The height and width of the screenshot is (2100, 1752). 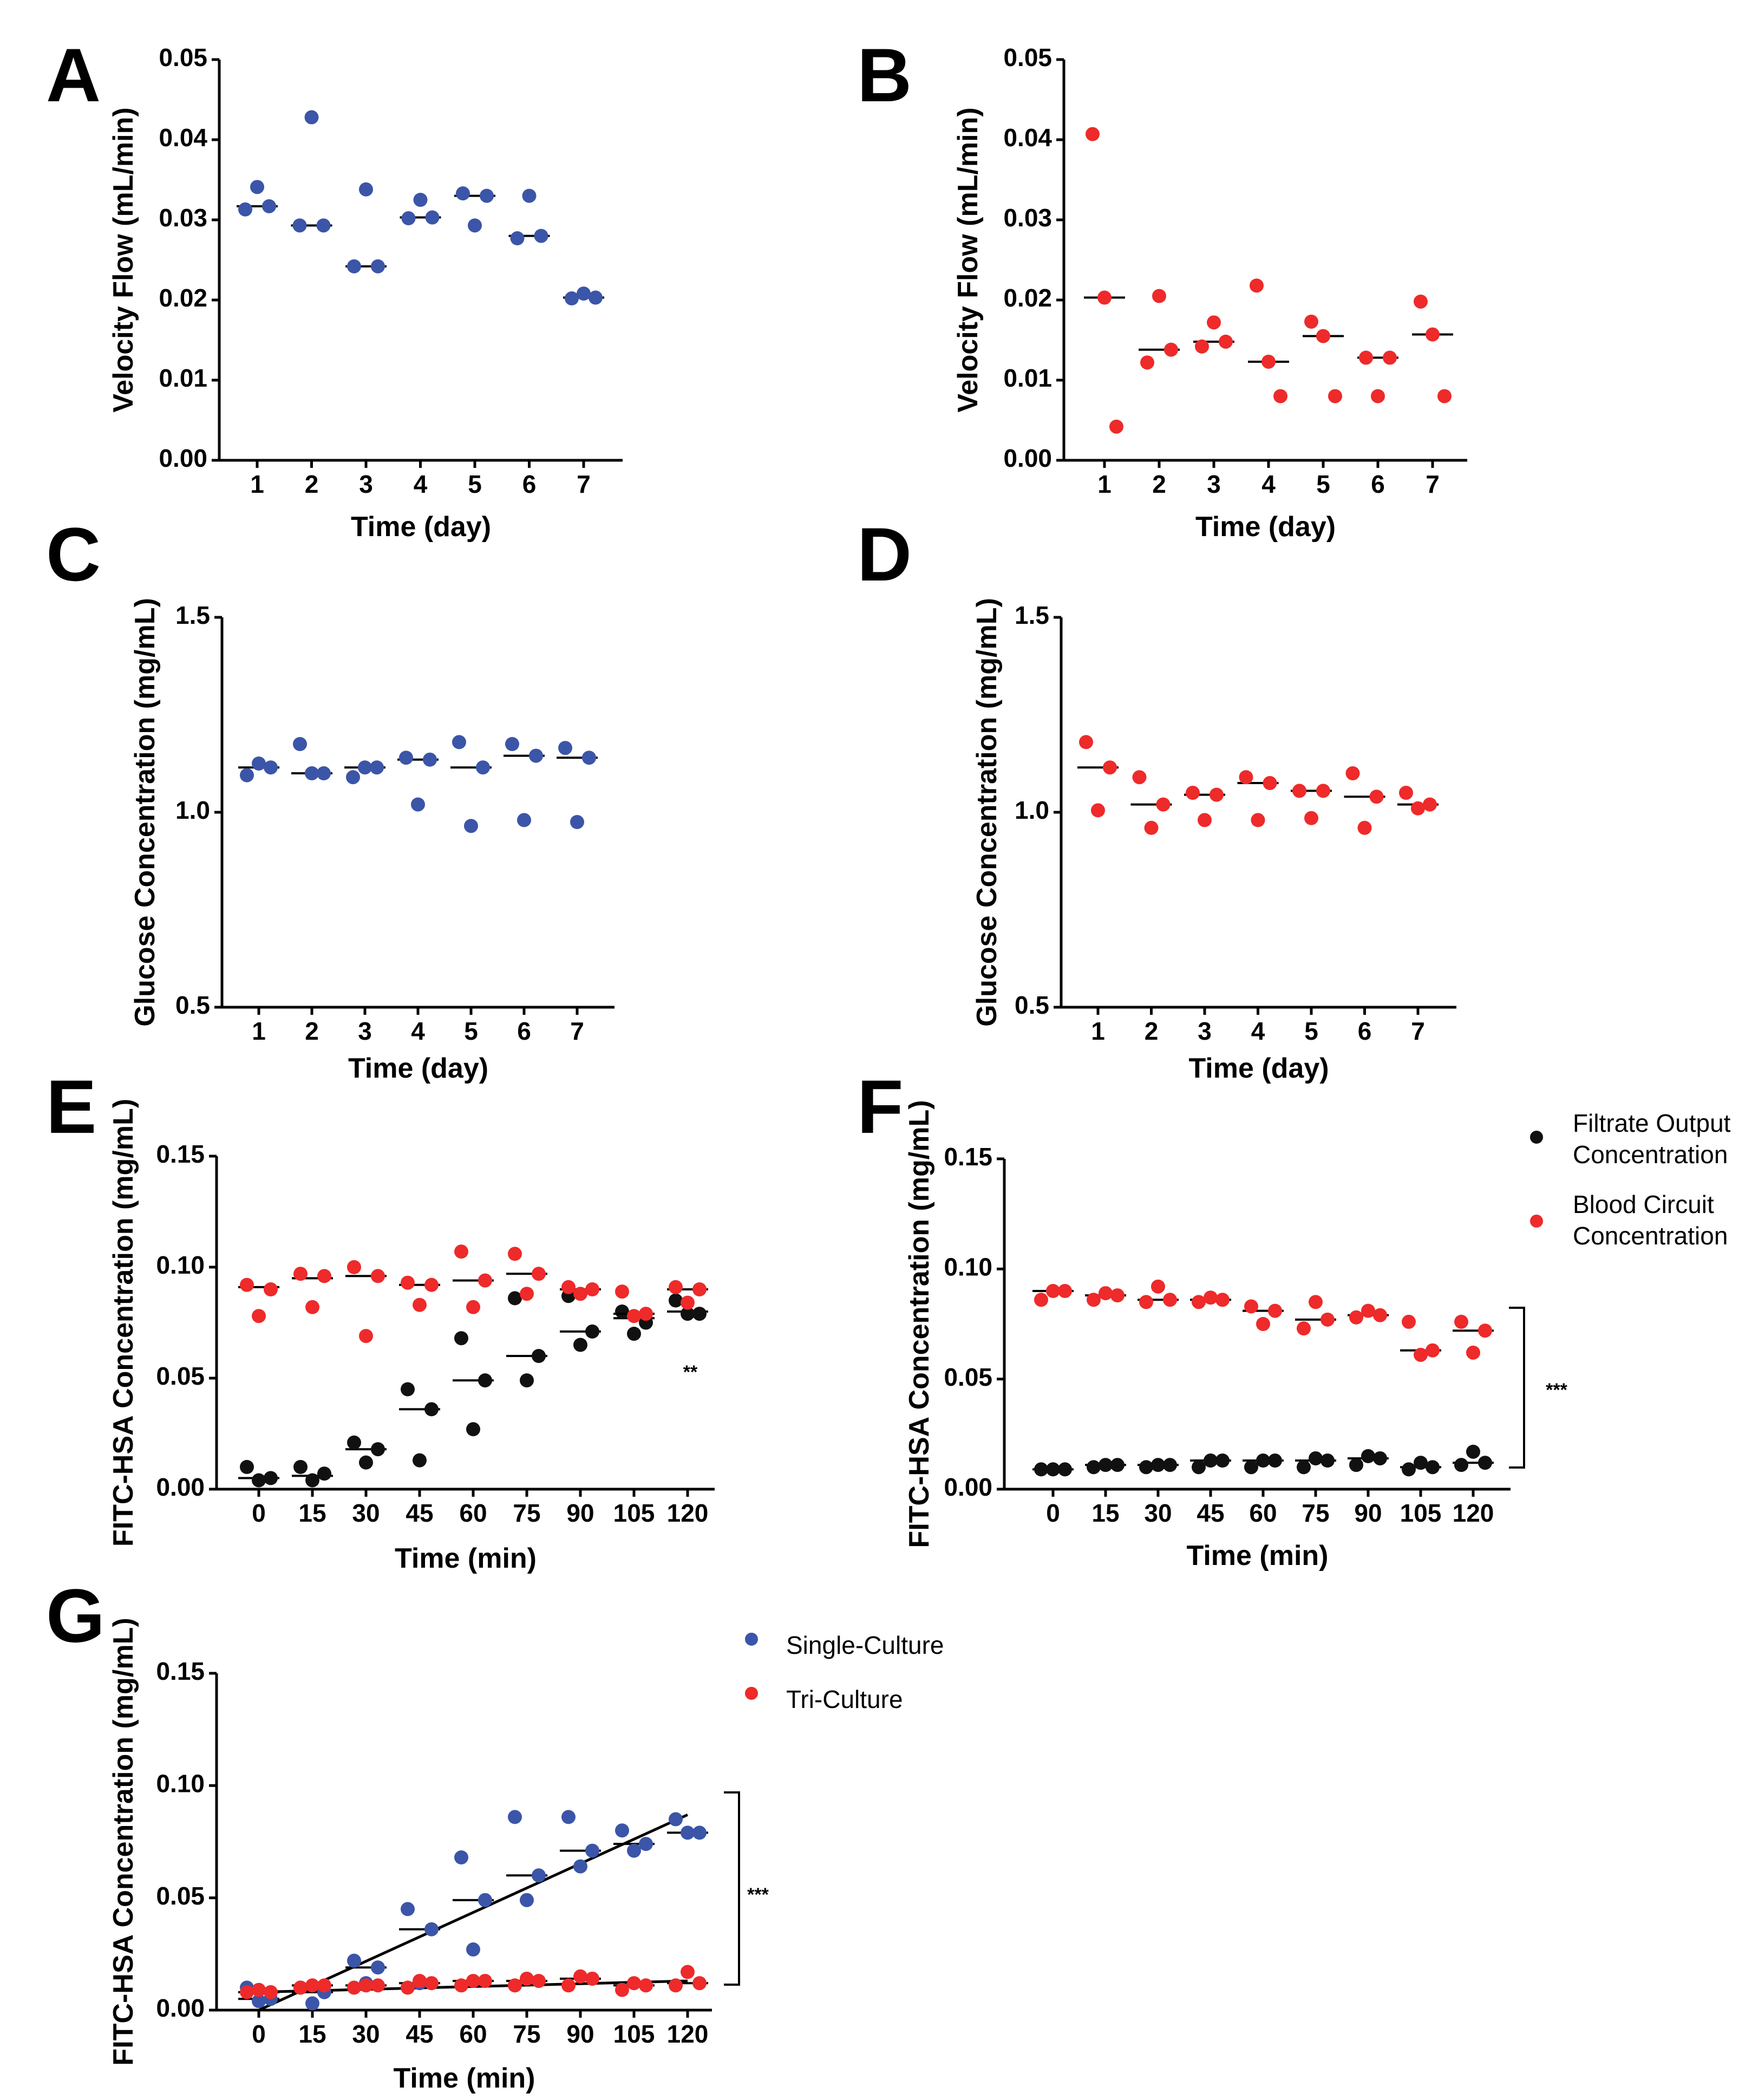 I want to click on x-tick-label: 45, so click(x=1211, y=1513).